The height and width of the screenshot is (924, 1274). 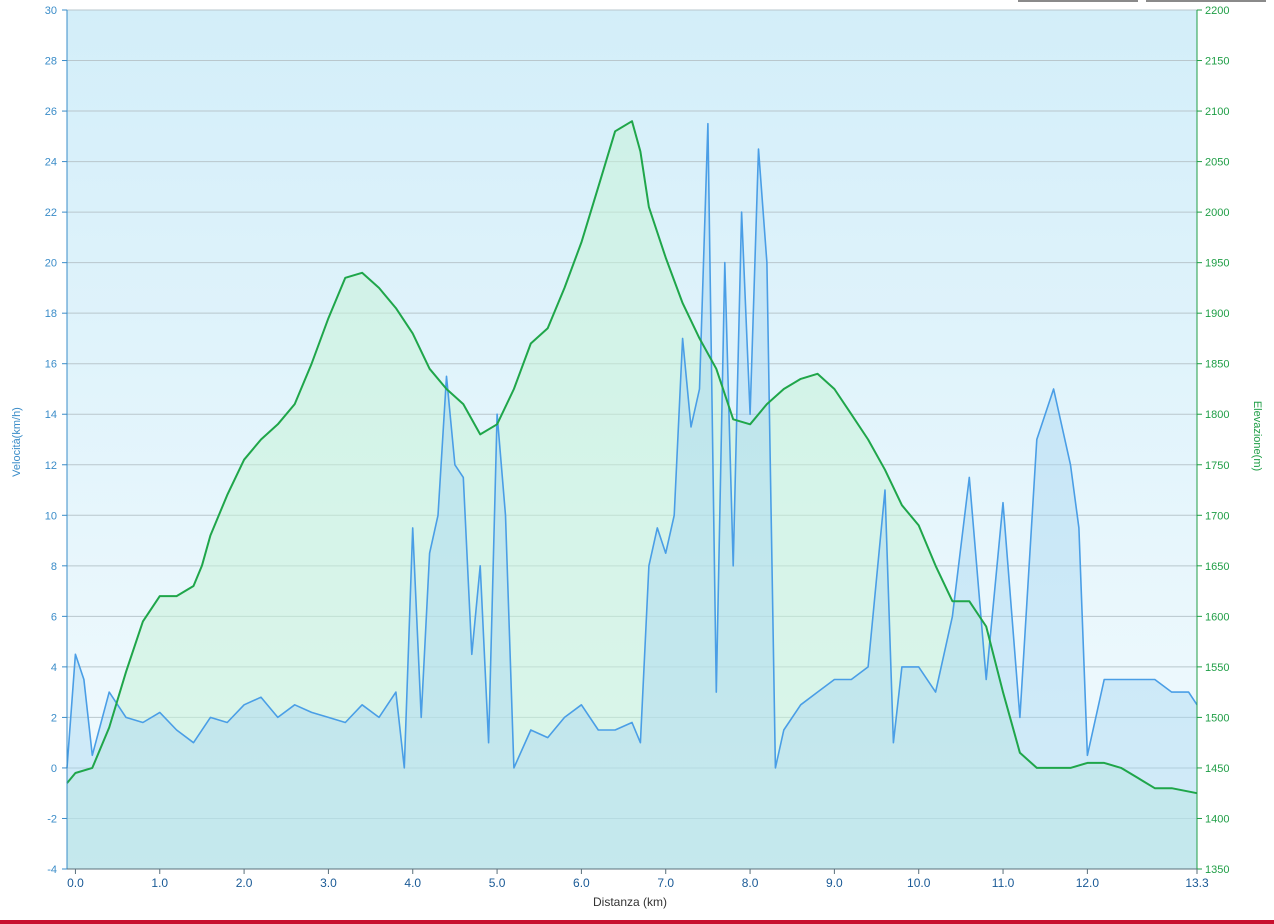 What do you see at coordinates (54, 617) in the screenshot?
I see `left-tick-label-5: 6` at bounding box center [54, 617].